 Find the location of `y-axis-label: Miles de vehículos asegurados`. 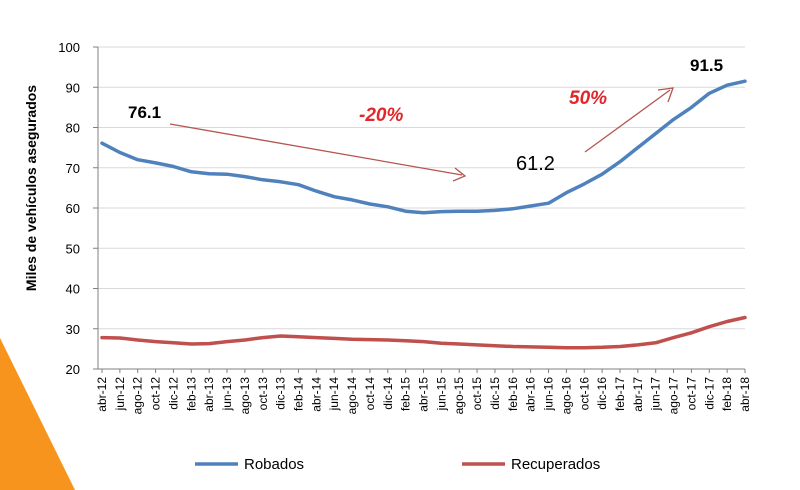

y-axis-label: Miles de vehículos asegurados is located at coordinates (31, 188).